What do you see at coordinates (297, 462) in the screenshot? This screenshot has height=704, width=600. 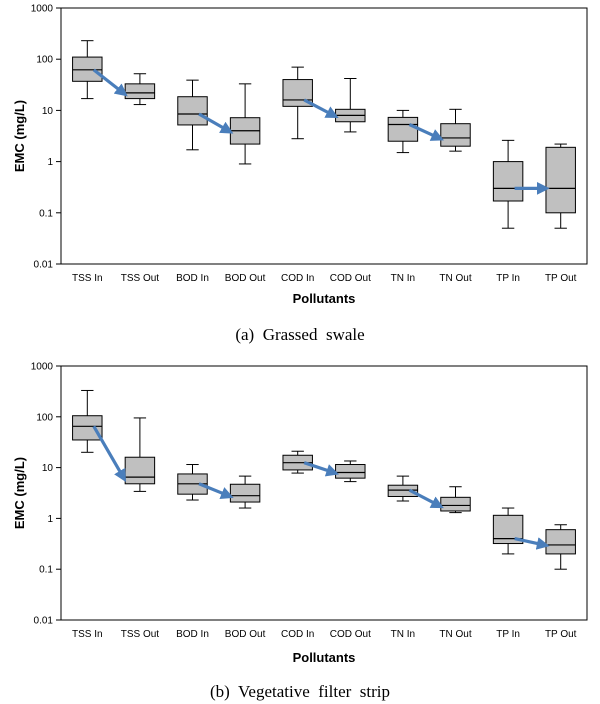 I see `box-cod-in` at bounding box center [297, 462].